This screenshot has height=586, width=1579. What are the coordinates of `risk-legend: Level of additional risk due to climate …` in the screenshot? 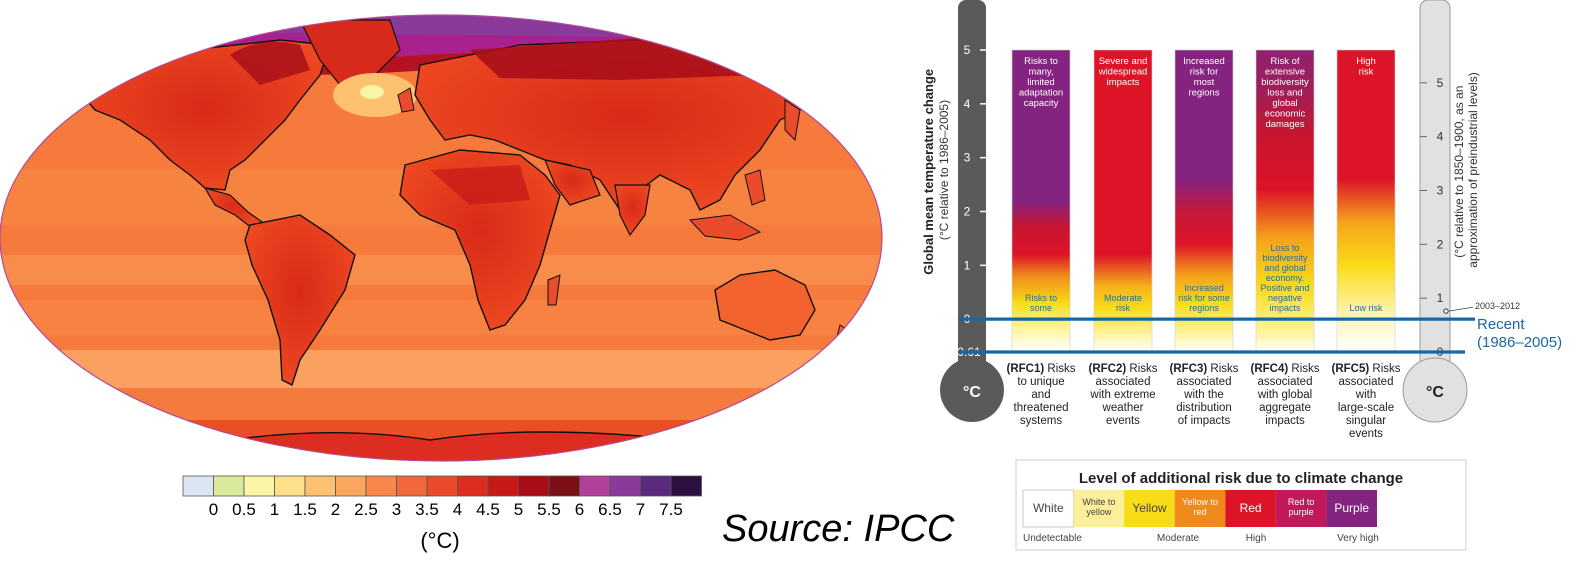 It's located at (1241, 505).